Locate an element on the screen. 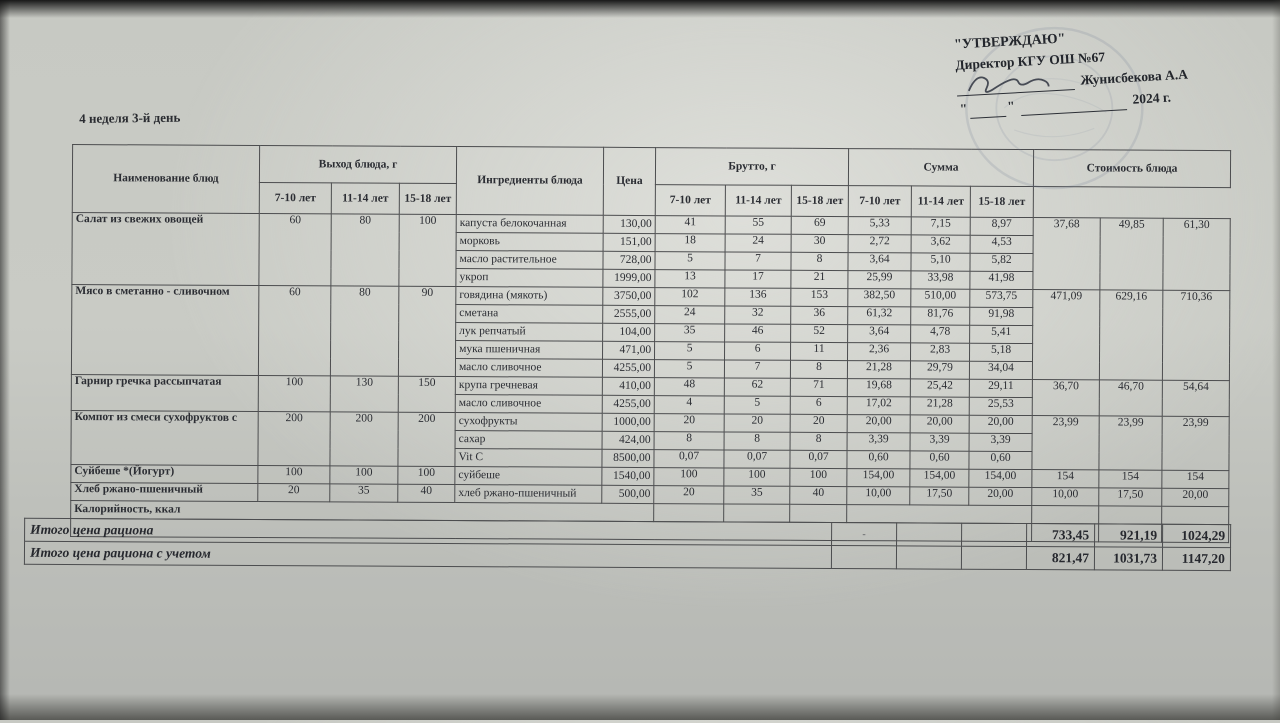 This screenshot has width=1280, height=723. ingredient-name: сухофрукты is located at coordinates (529, 422).